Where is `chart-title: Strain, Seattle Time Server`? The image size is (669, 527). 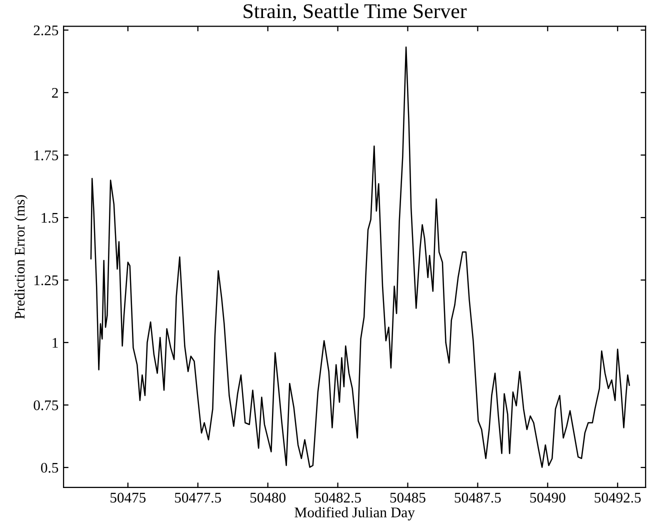
chart-title: Strain, Seattle Time Server is located at coordinates (355, 13).